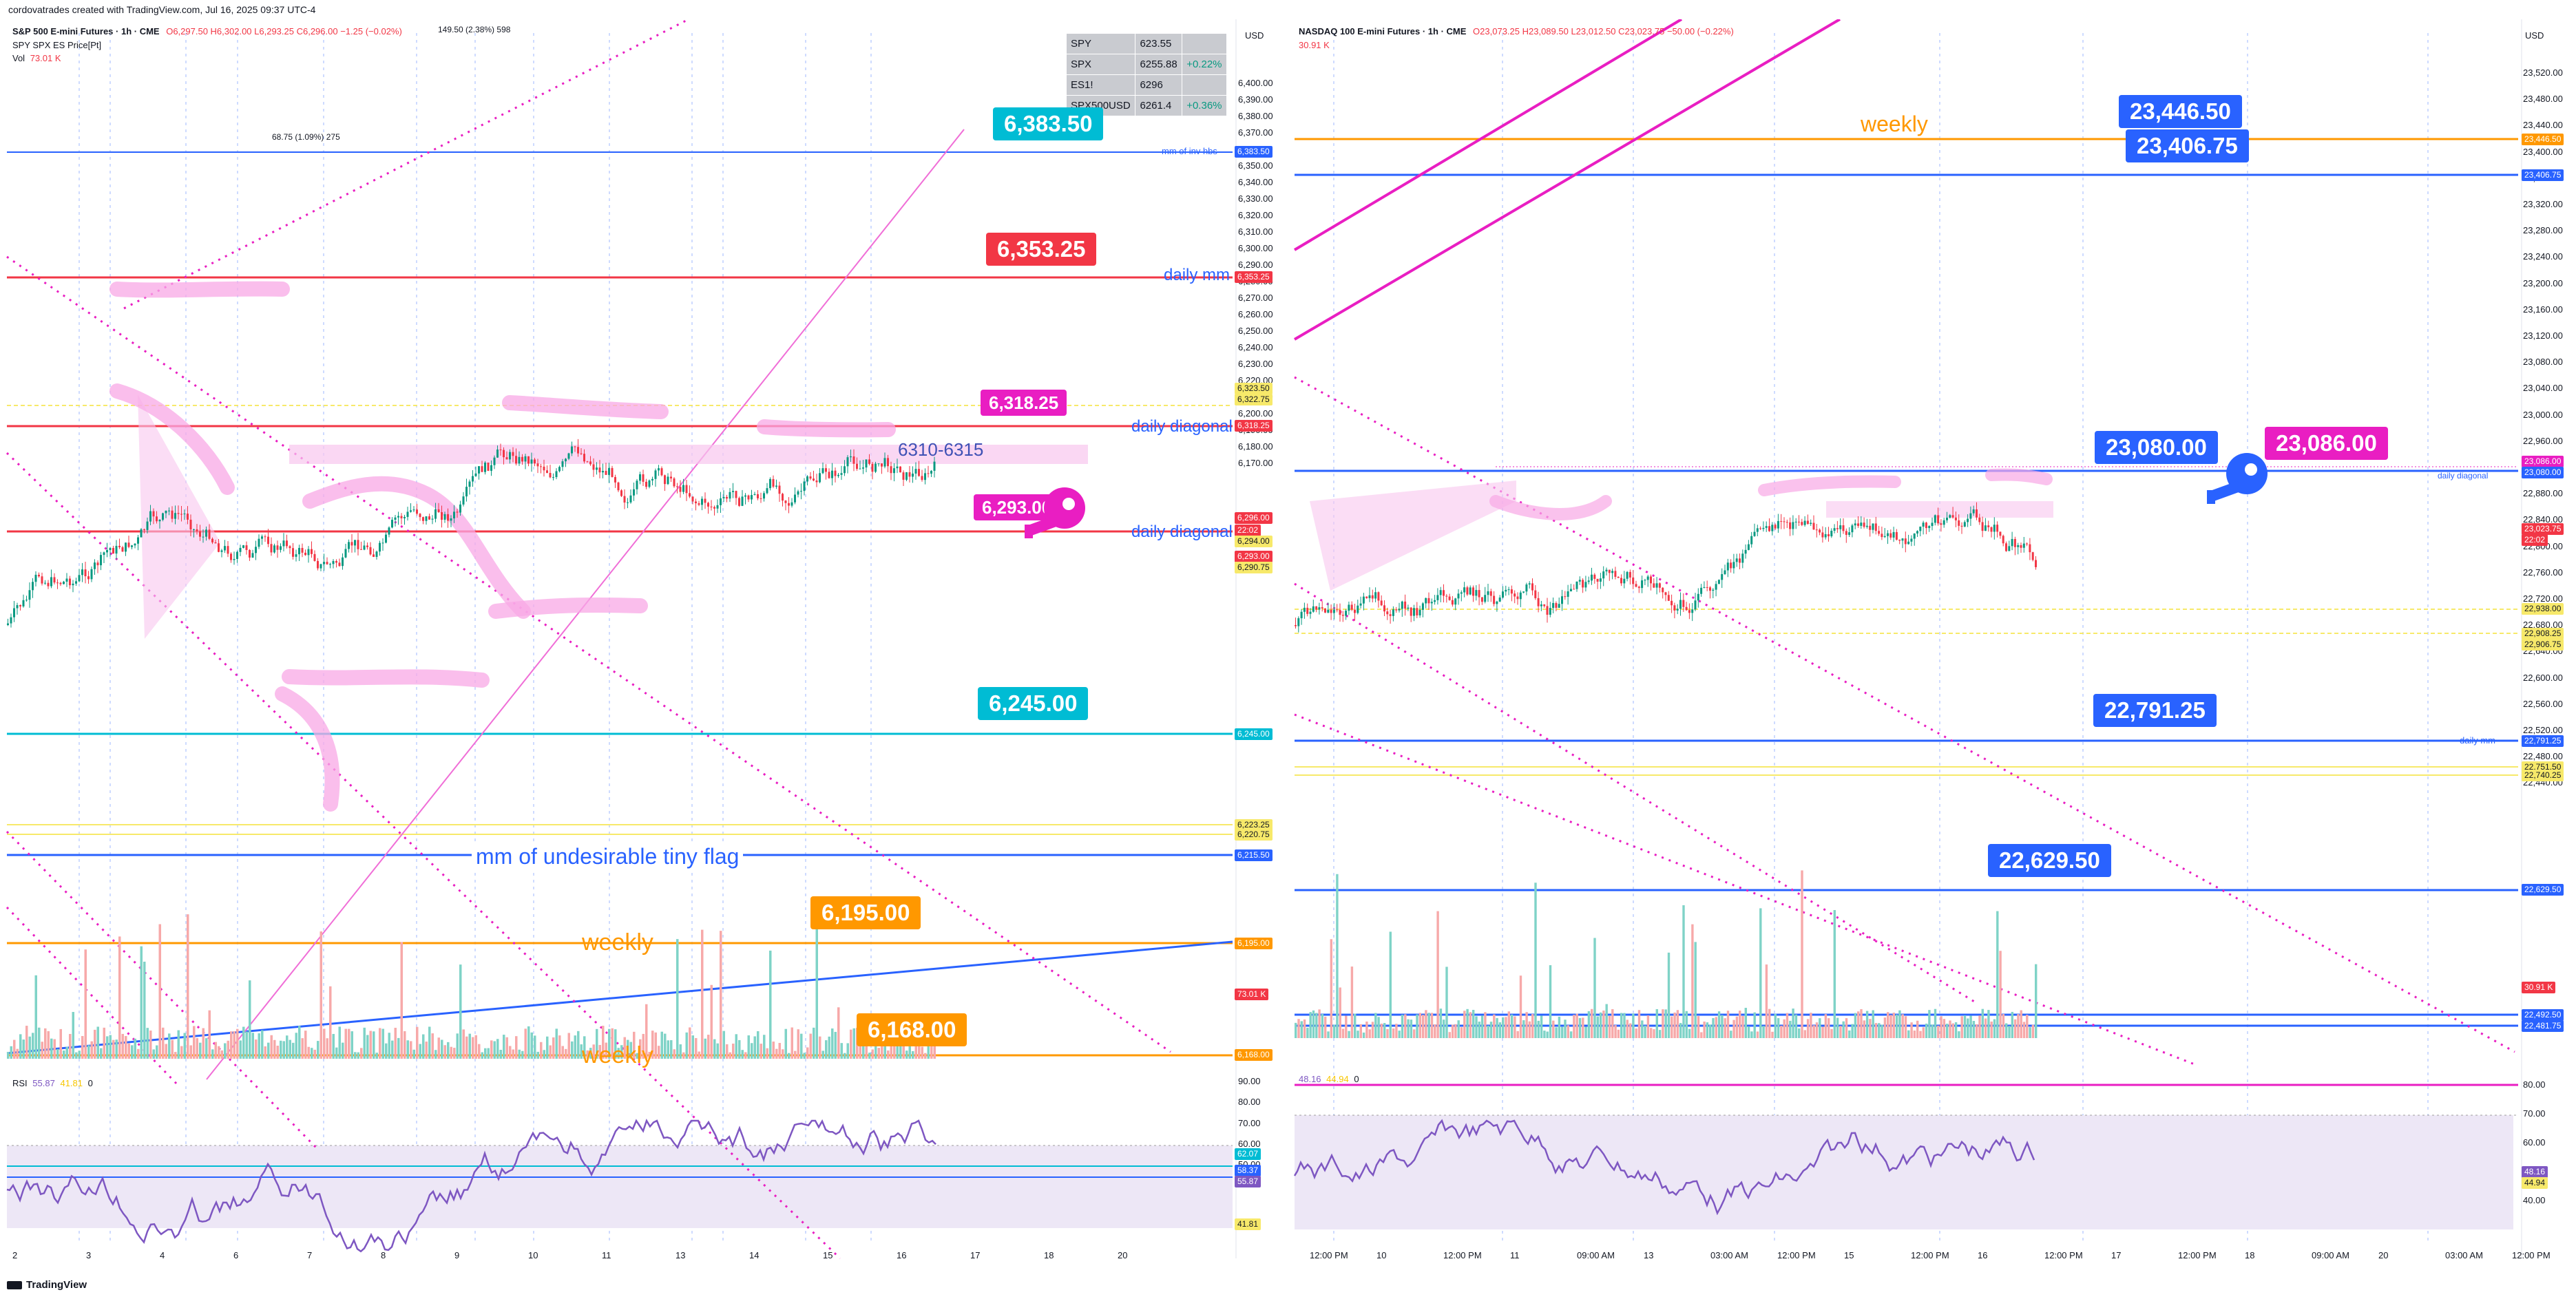  I want to click on nq-currency-label: USD, so click(2534, 35).